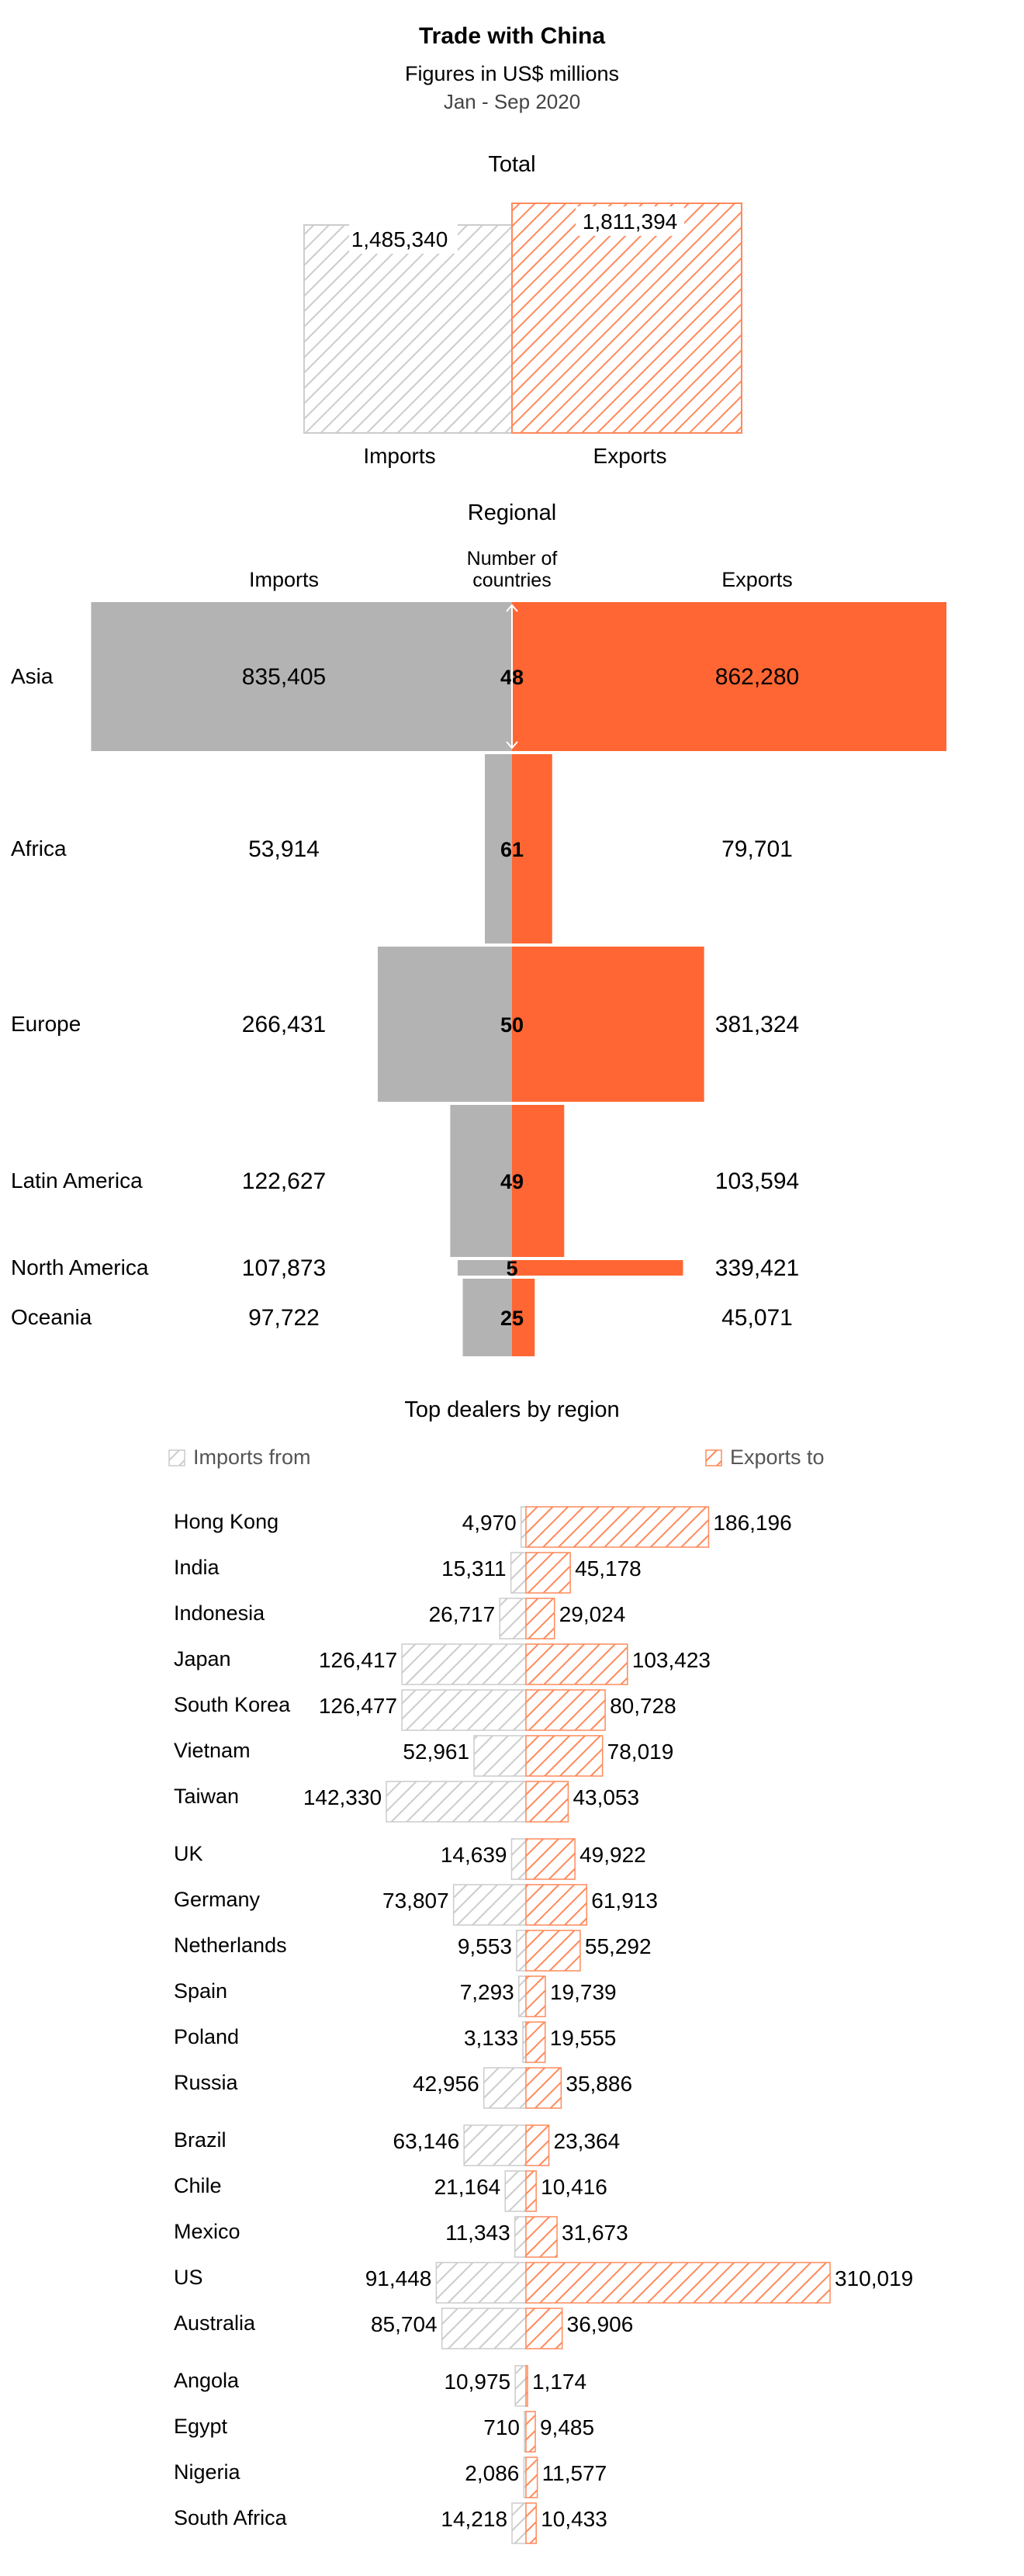 The image size is (1024, 2576). I want to click on dealer-imports-value: 3,133, so click(491, 2038).